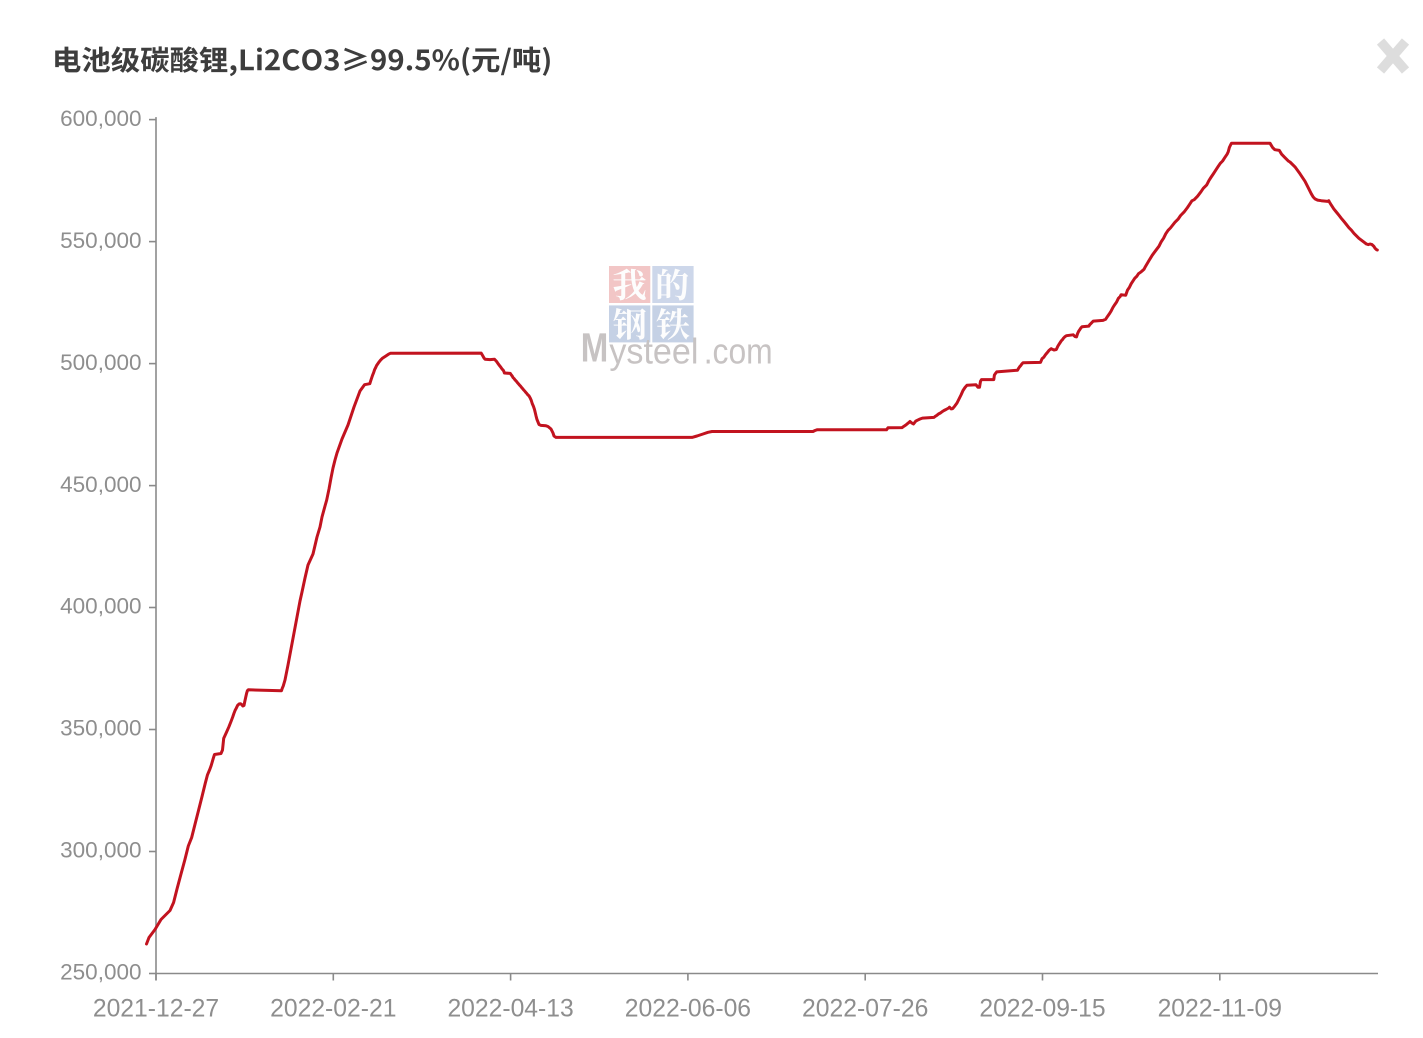  Describe the element at coordinates (653, 350) in the screenshot. I see `svg-text: ysteel` at that location.